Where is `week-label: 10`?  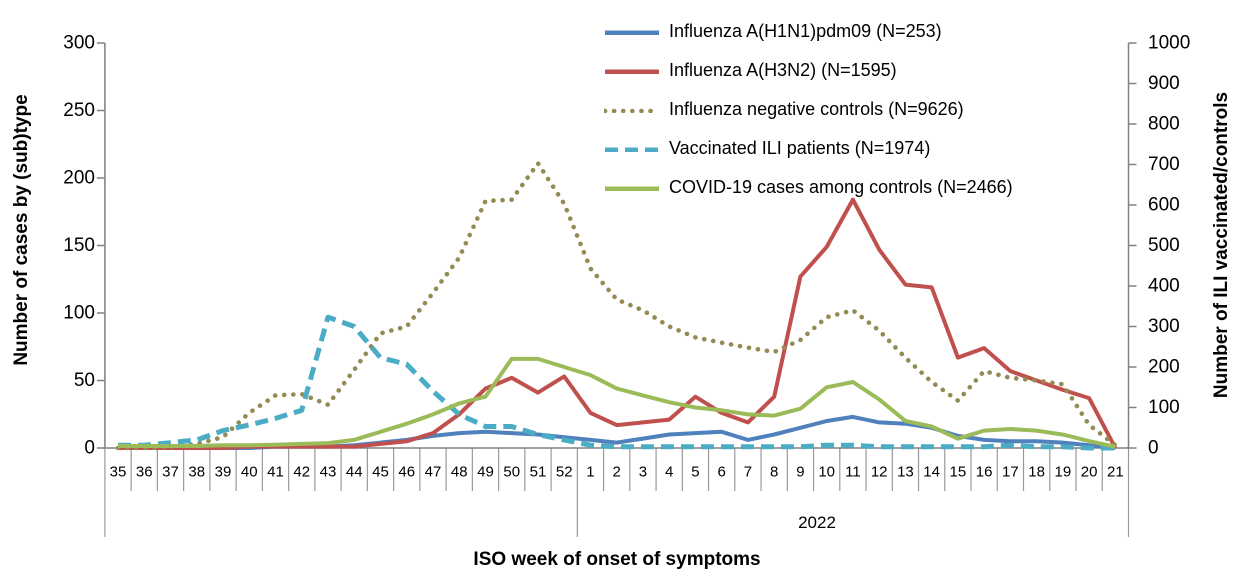
week-label: 10 is located at coordinates (826, 472).